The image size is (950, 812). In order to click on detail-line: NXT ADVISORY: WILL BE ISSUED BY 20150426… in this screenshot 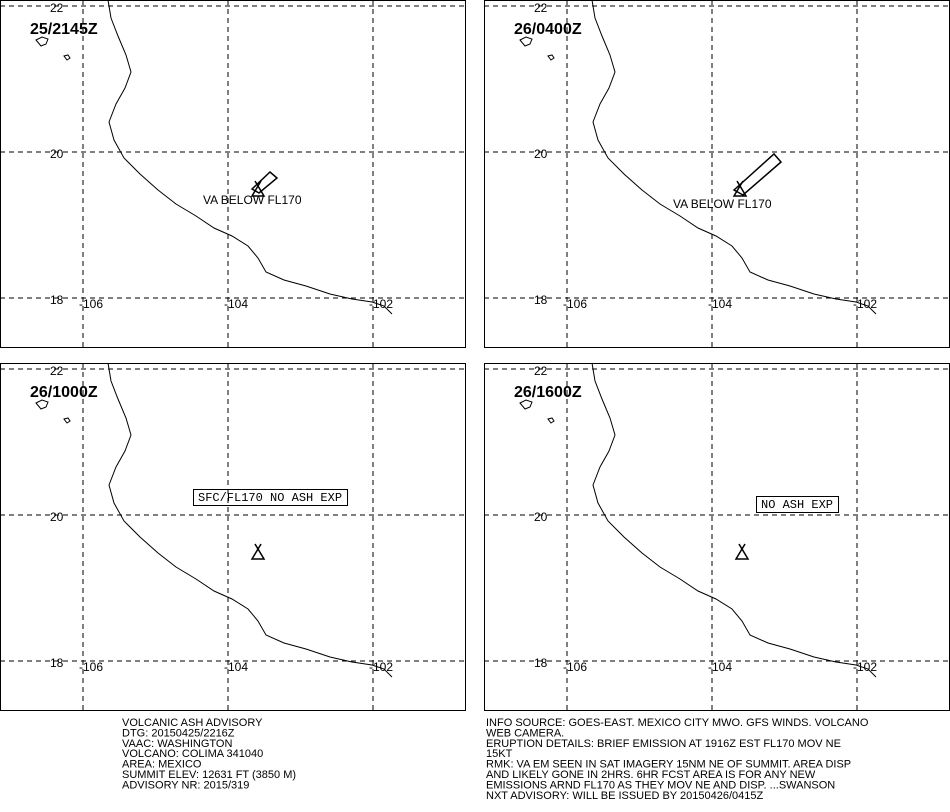, I will do `click(624, 796)`.